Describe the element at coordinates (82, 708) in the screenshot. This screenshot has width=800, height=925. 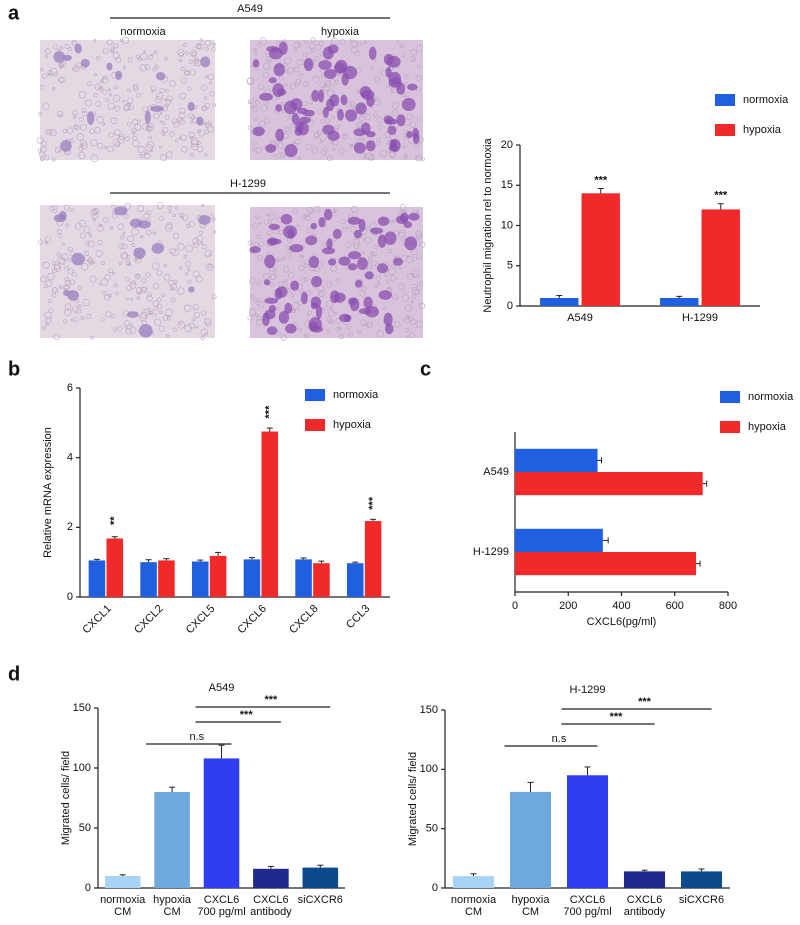
I see `y-tick-label: 150` at that location.